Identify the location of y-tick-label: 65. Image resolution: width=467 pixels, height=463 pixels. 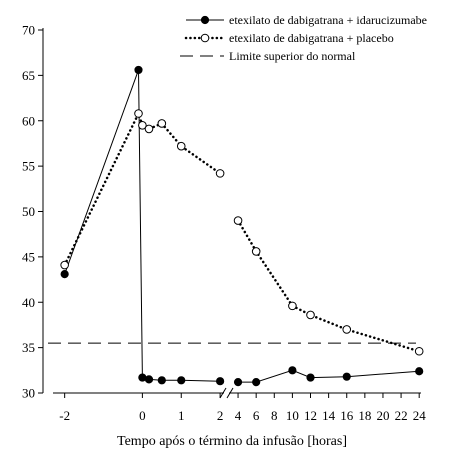
(28, 75).